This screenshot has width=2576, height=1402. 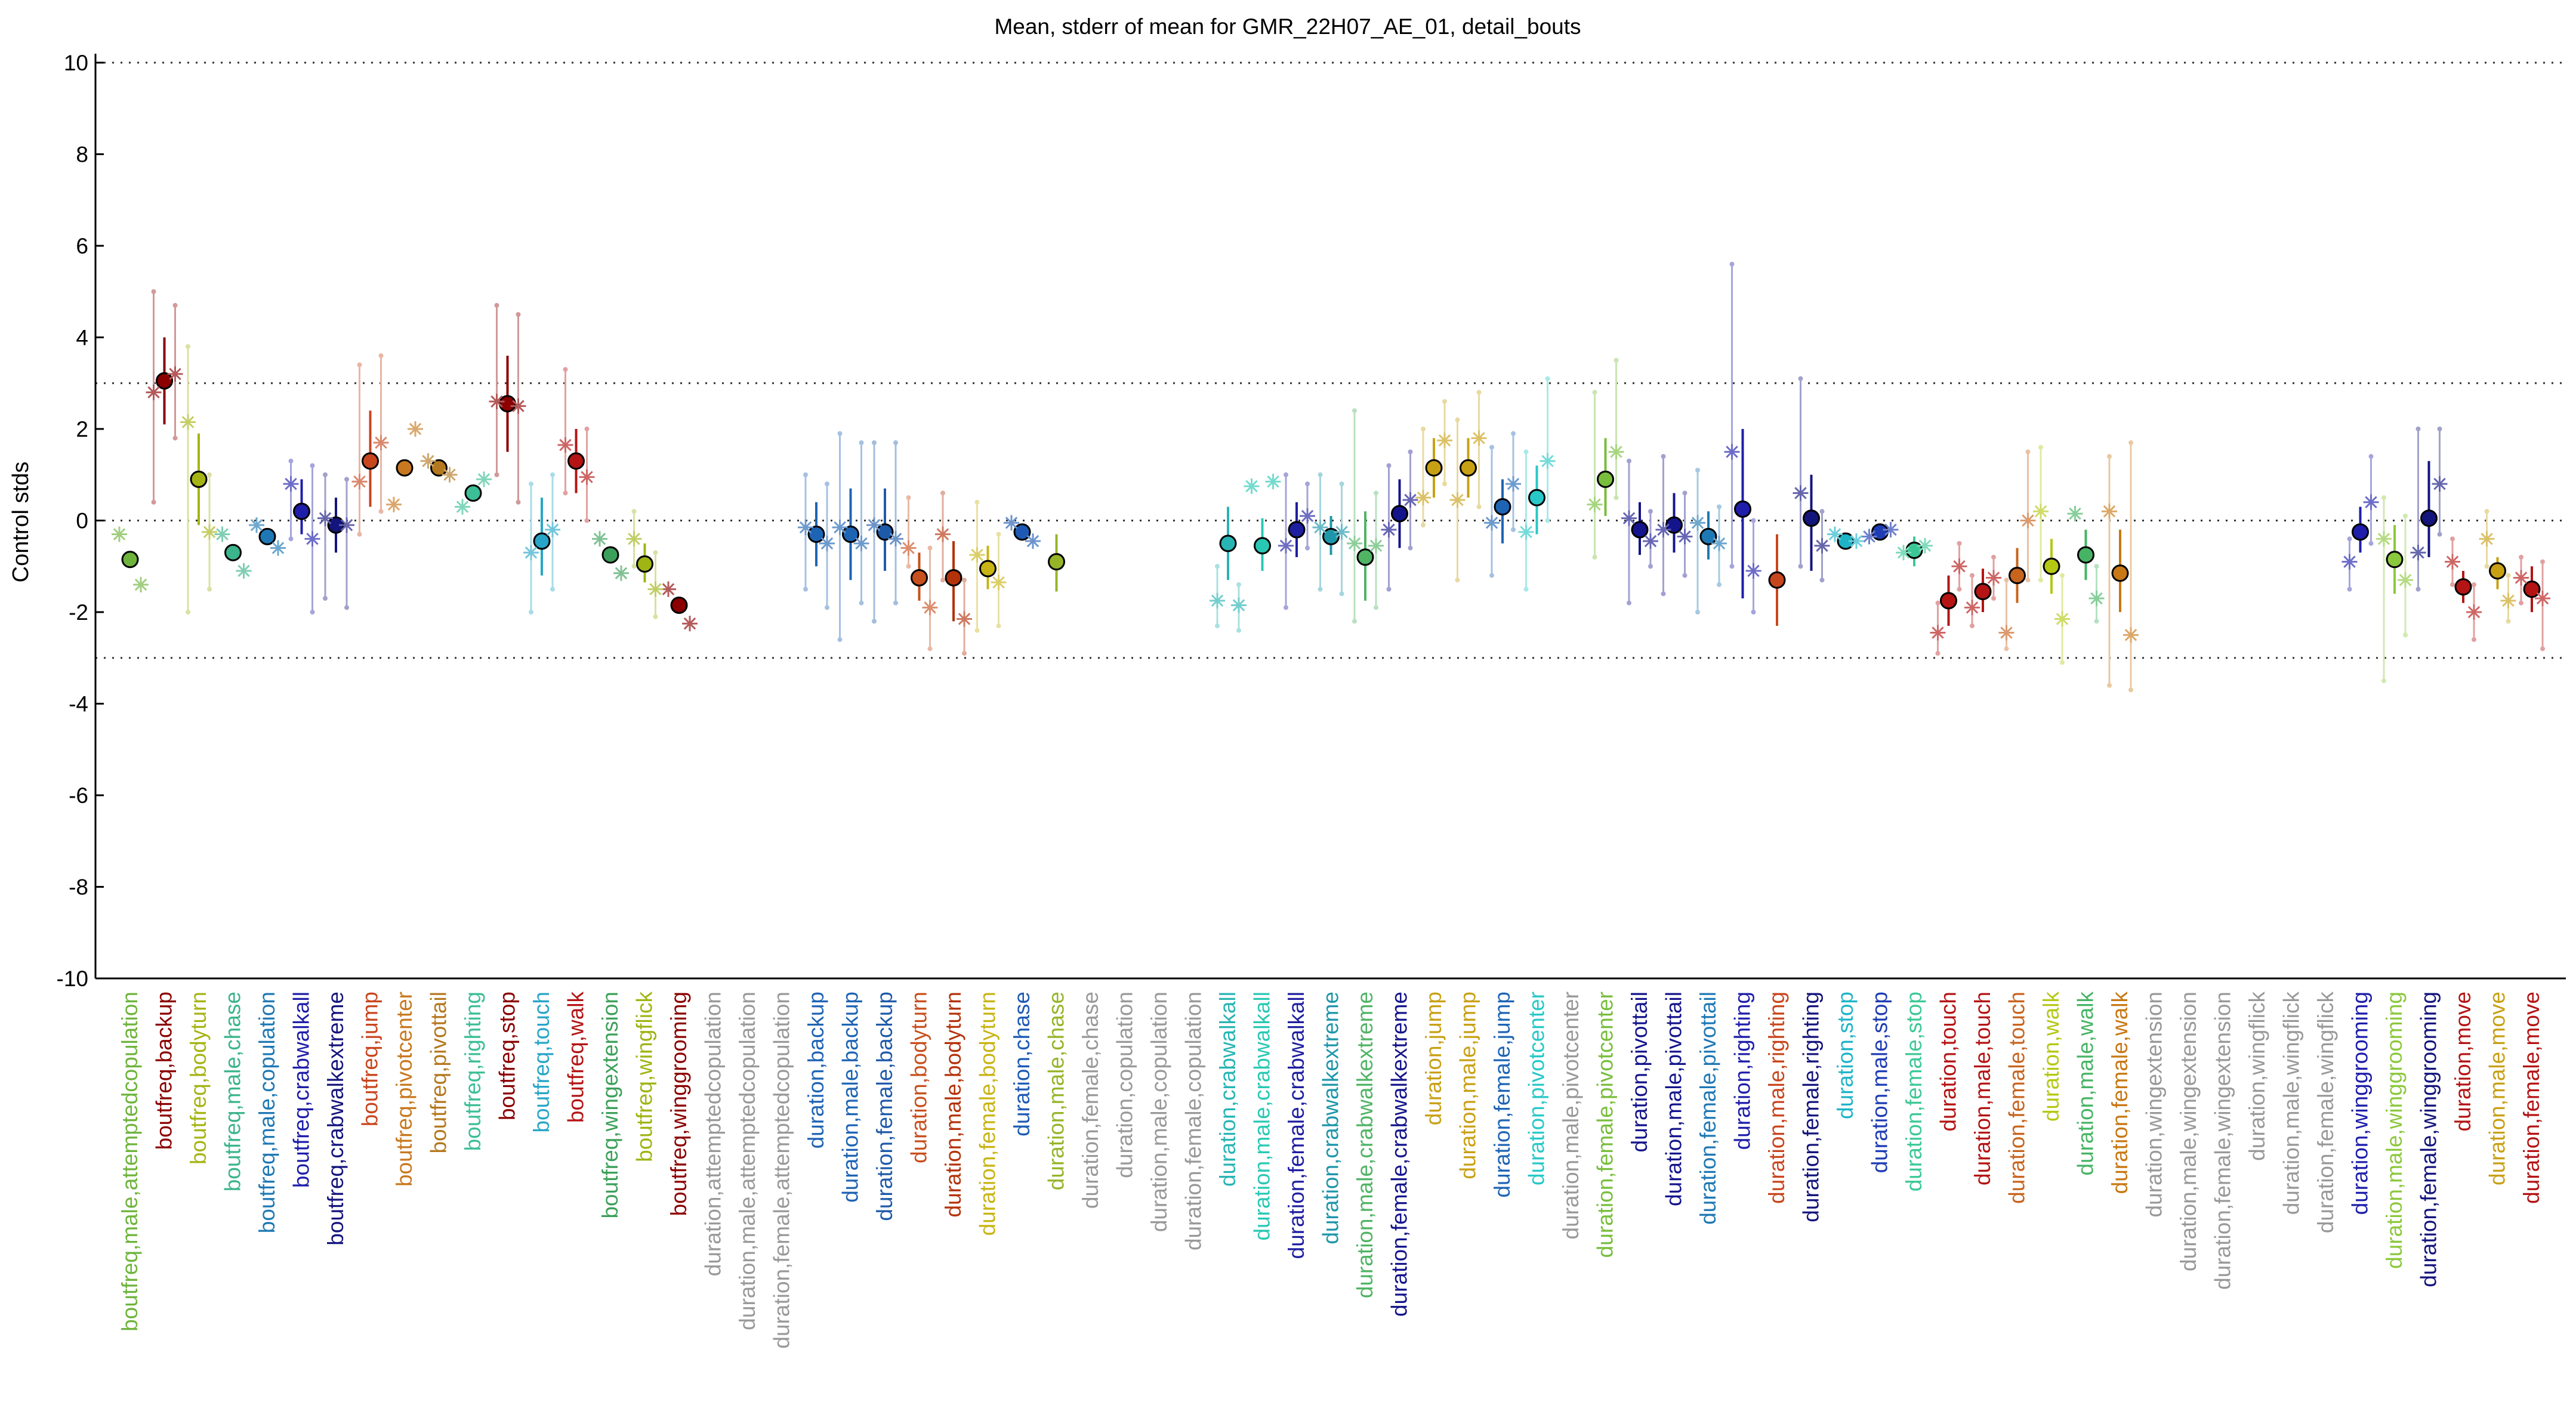 I want to click on y-ticks: -10 -8 -6 -4 -2 0 2 4 6 8 10, so click(x=81, y=521).